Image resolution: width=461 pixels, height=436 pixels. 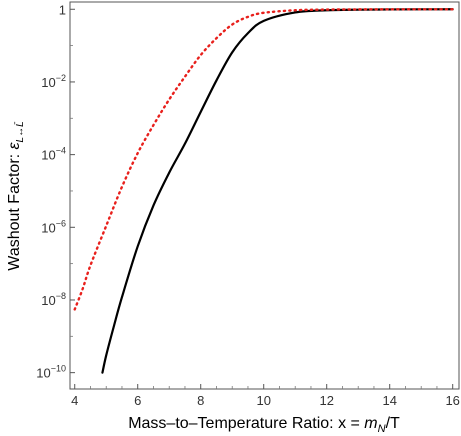 What do you see at coordinates (137, 400) in the screenshot?
I see `x-tick-label: 6` at bounding box center [137, 400].